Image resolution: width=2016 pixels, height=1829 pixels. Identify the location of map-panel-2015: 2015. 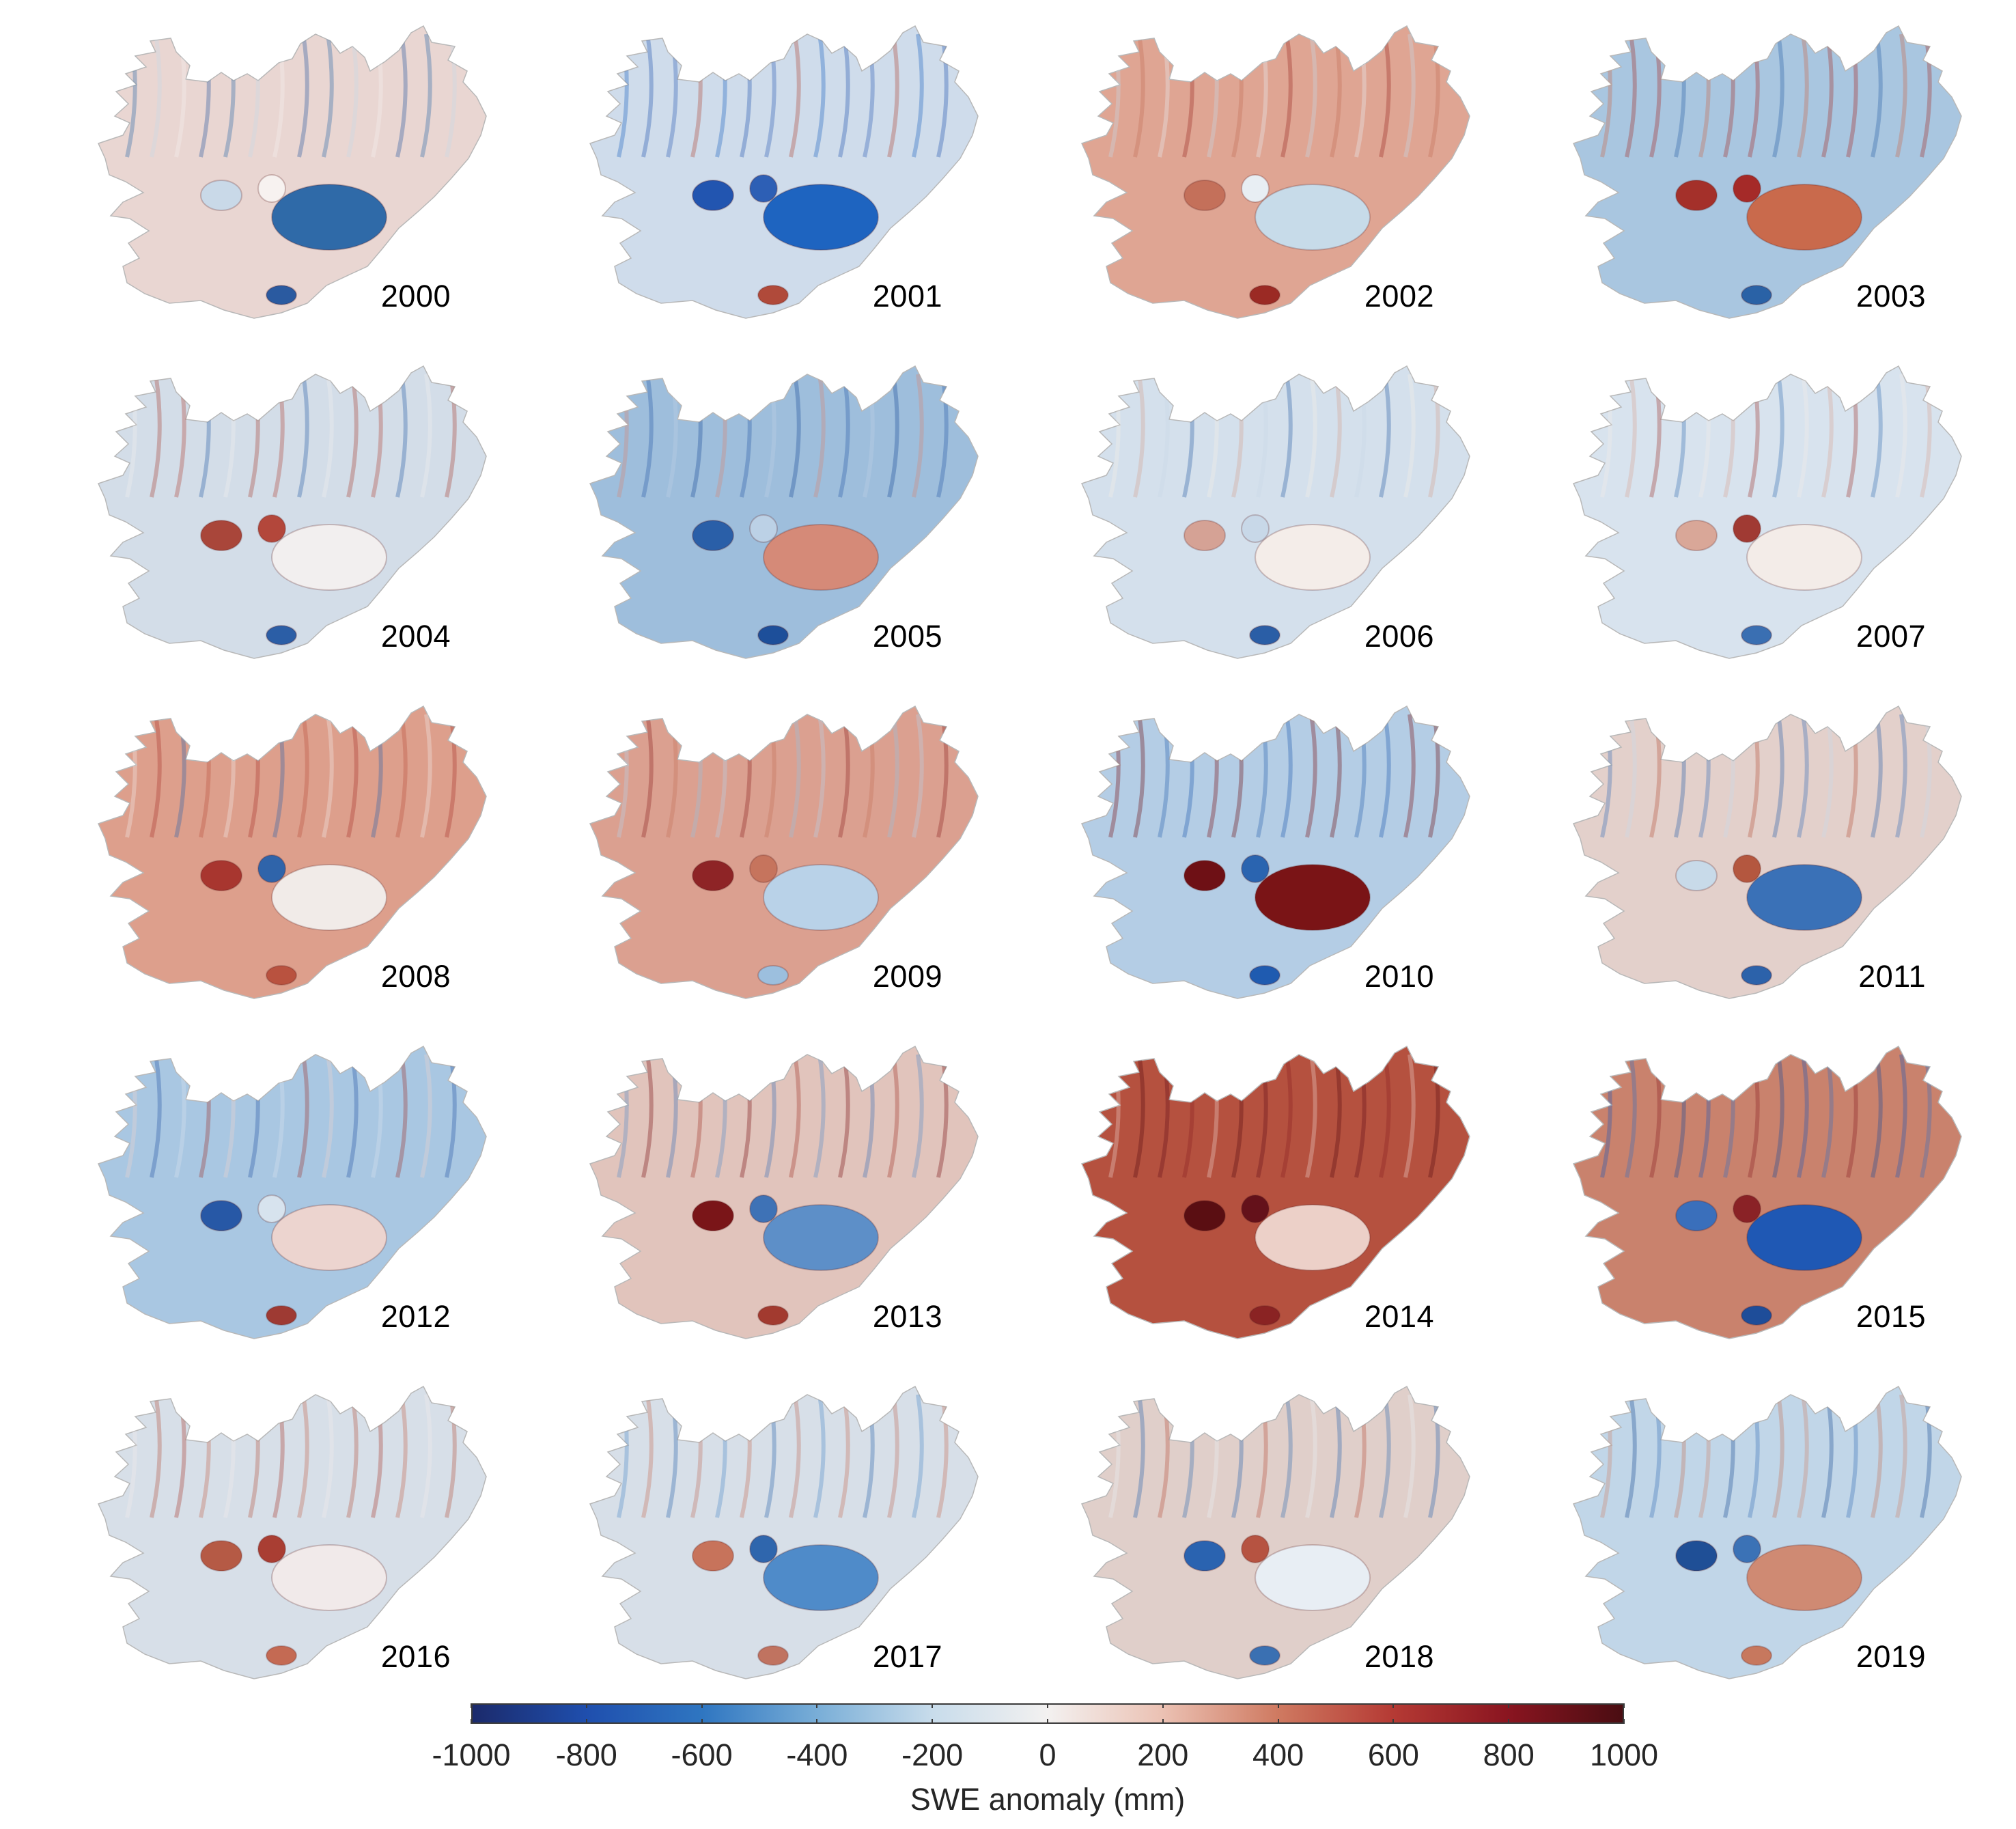
(1727, 1203).